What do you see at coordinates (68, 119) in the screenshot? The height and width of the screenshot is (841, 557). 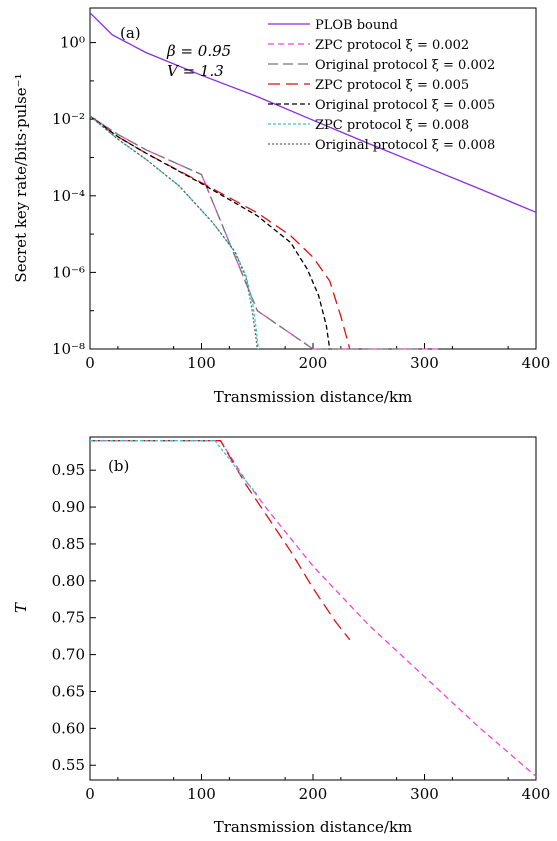 I see `panel-a-ytick-label: 10⁻²` at bounding box center [68, 119].